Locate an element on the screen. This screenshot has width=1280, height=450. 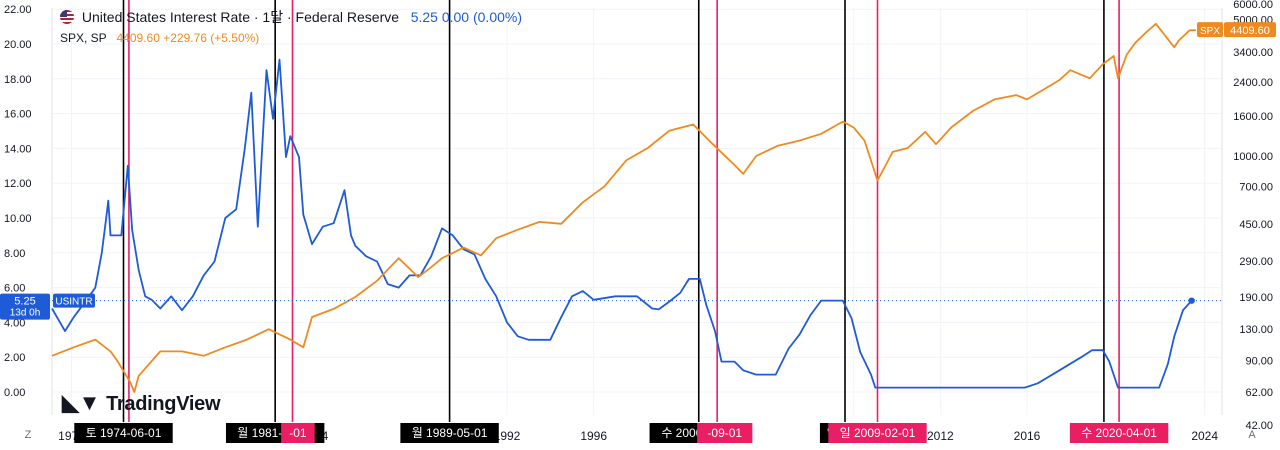
right-symbol-tag-bg is located at coordinates (1210, 30).